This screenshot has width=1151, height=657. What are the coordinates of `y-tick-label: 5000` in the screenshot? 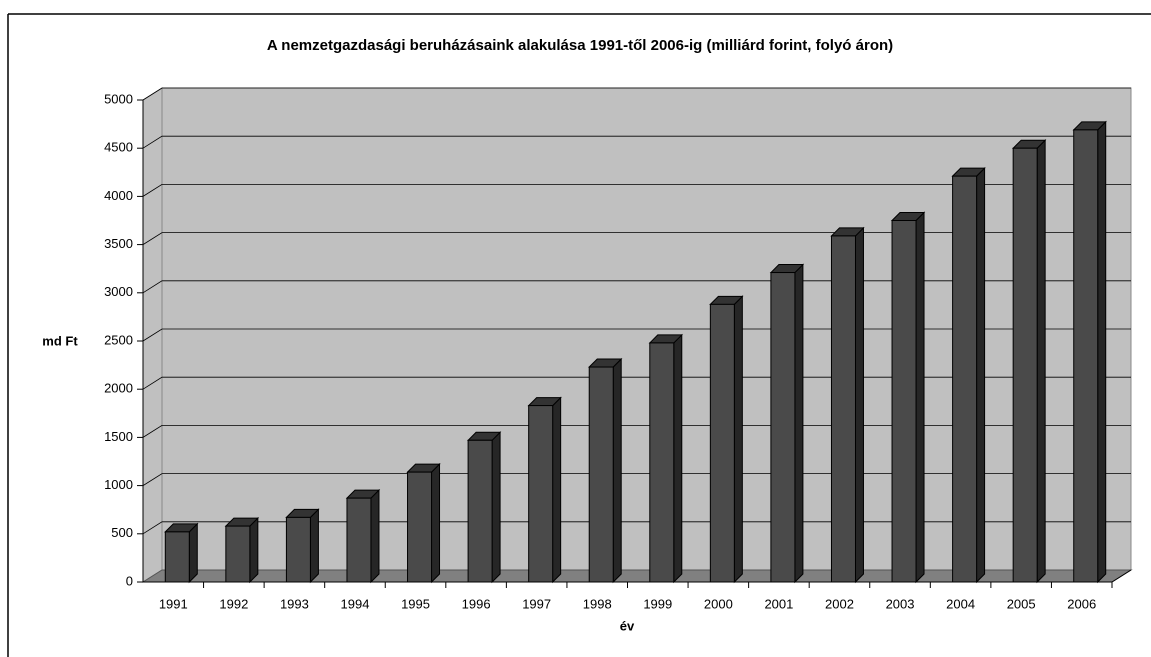 It's located at (118, 98).